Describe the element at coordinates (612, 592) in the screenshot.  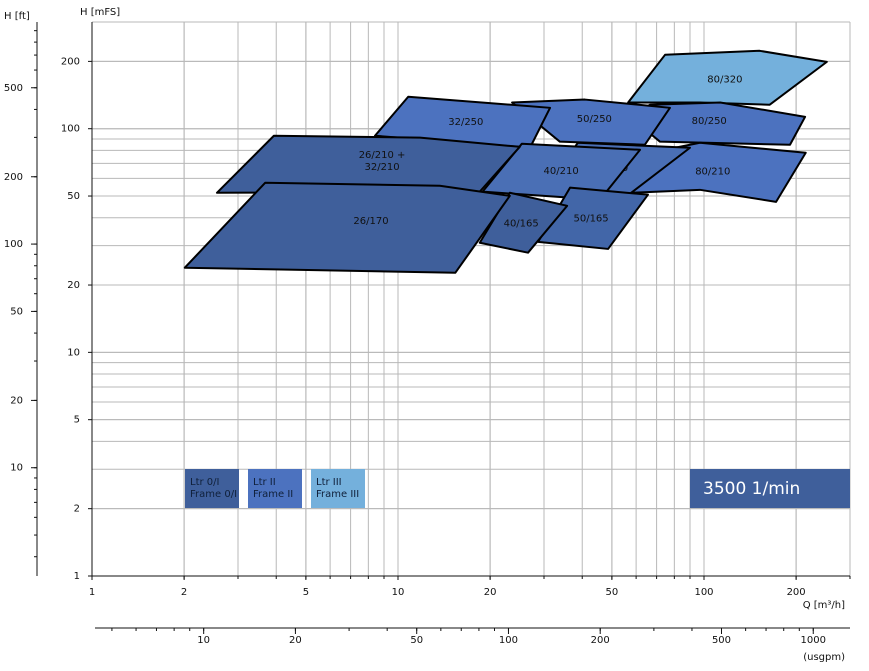
I see `x-tick-label: 50` at that location.